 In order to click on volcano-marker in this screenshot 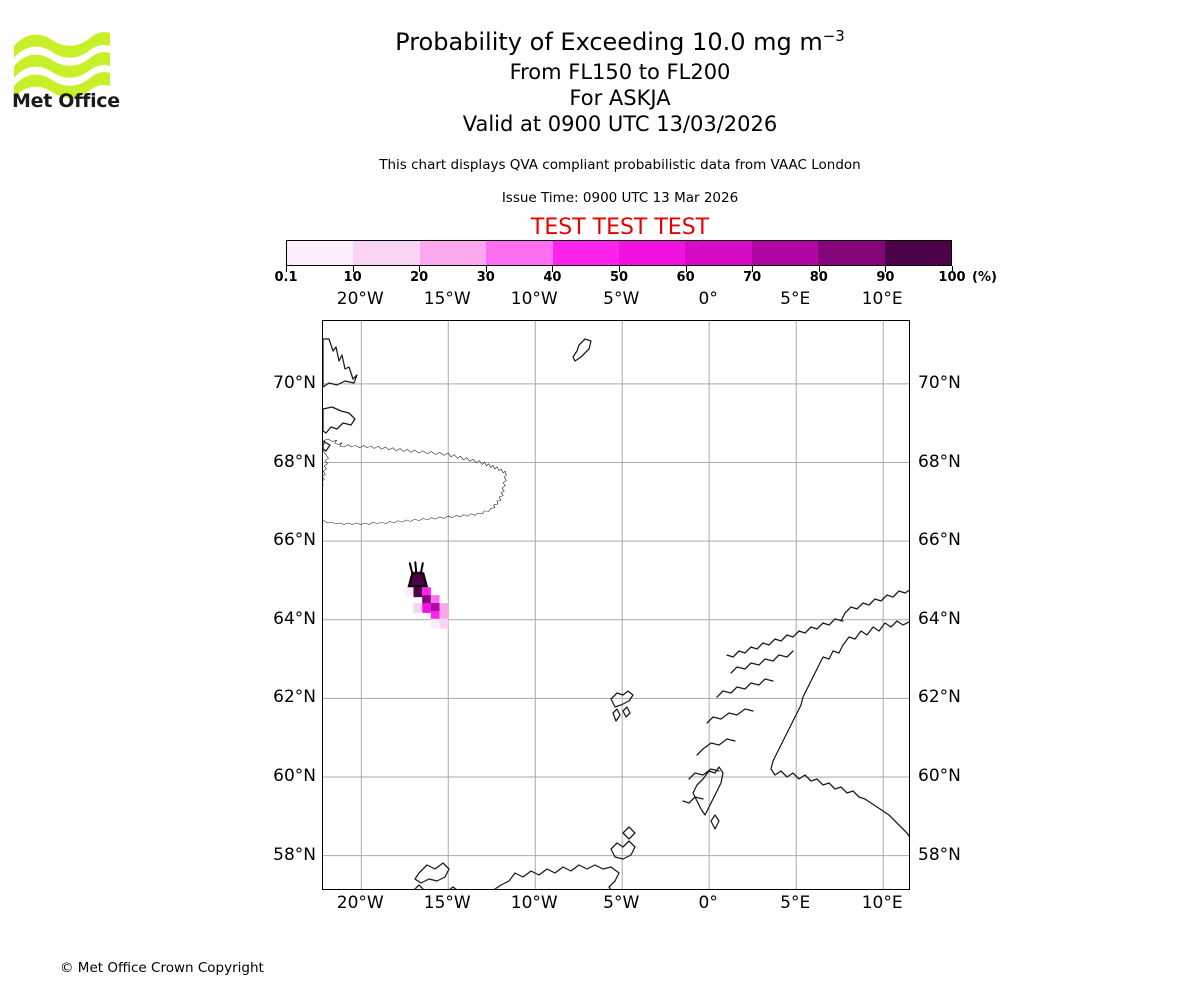, I will do `click(418, 574)`.